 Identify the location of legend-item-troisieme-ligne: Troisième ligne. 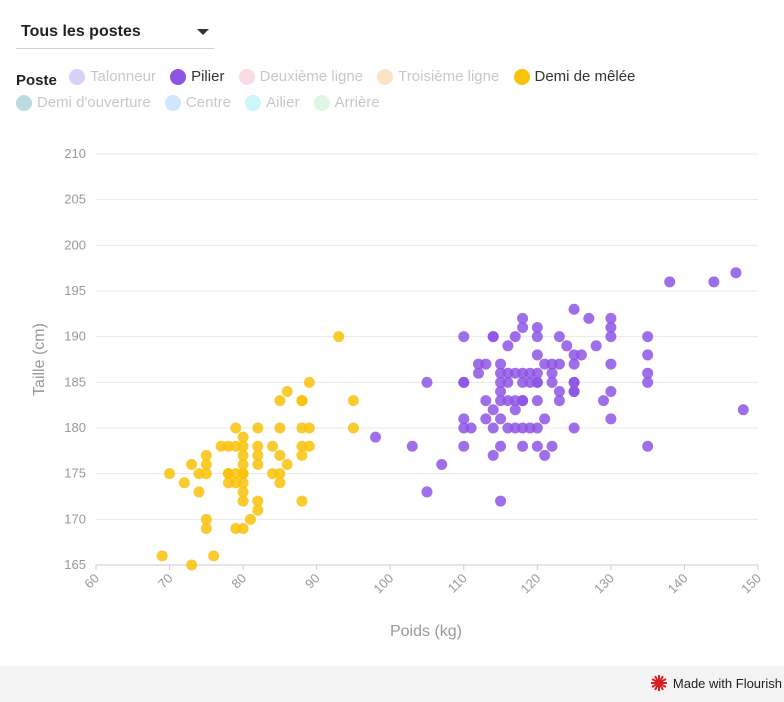
(438, 77).